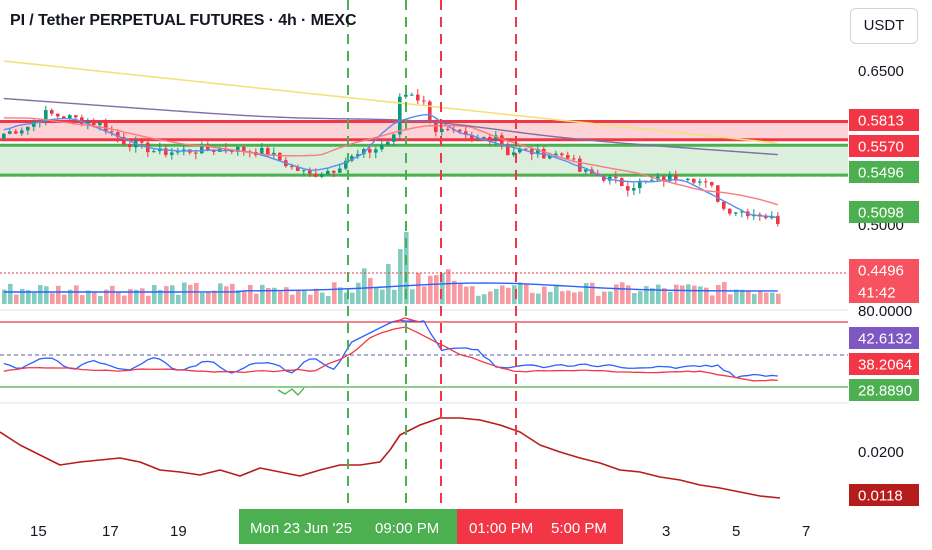 The width and height of the screenshot is (932, 550). Describe the element at coordinates (390, 354) in the screenshot. I see `osc-red-line` at that location.